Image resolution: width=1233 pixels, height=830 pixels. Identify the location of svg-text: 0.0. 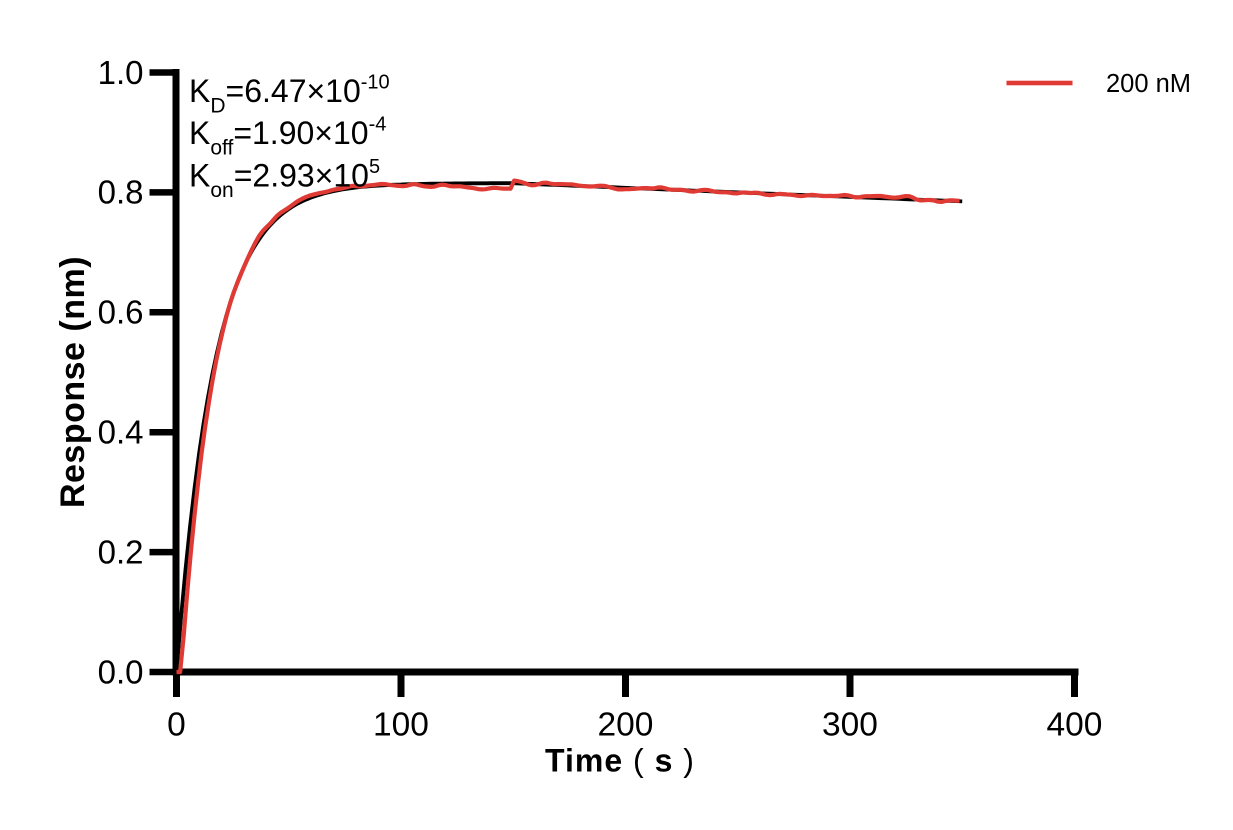
(121, 671).